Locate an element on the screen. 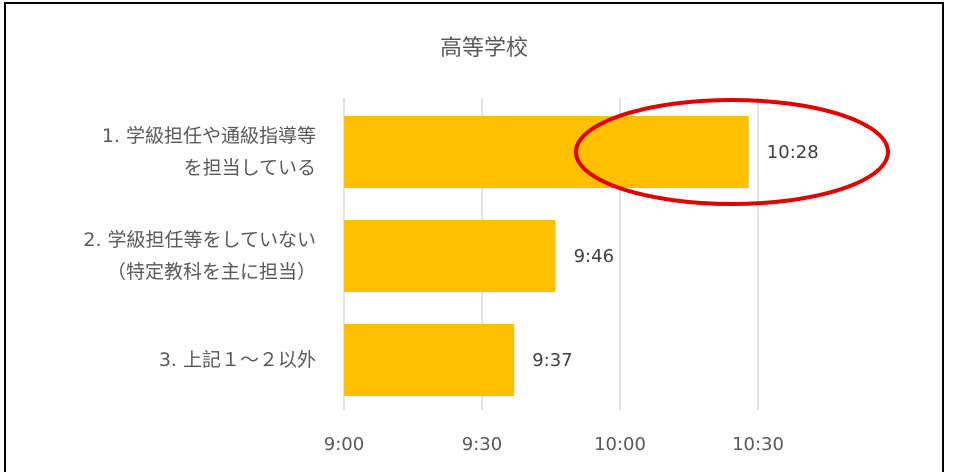 This screenshot has height=472, width=953. value-labels: 10:28 9:46 9:37 is located at coordinates (675, 256).